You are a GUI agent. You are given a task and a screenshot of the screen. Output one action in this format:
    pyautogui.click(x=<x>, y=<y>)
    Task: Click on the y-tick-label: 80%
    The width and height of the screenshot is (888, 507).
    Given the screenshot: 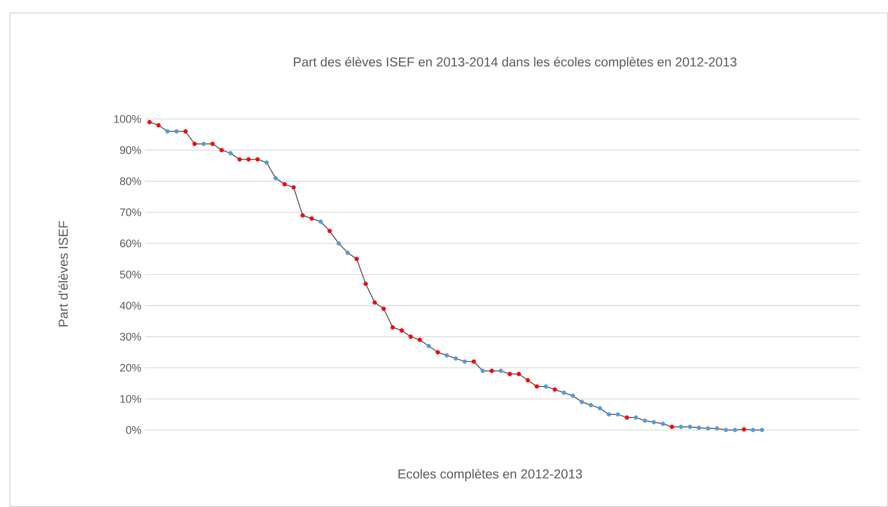 What is the action you would take?
    pyautogui.click(x=131, y=181)
    